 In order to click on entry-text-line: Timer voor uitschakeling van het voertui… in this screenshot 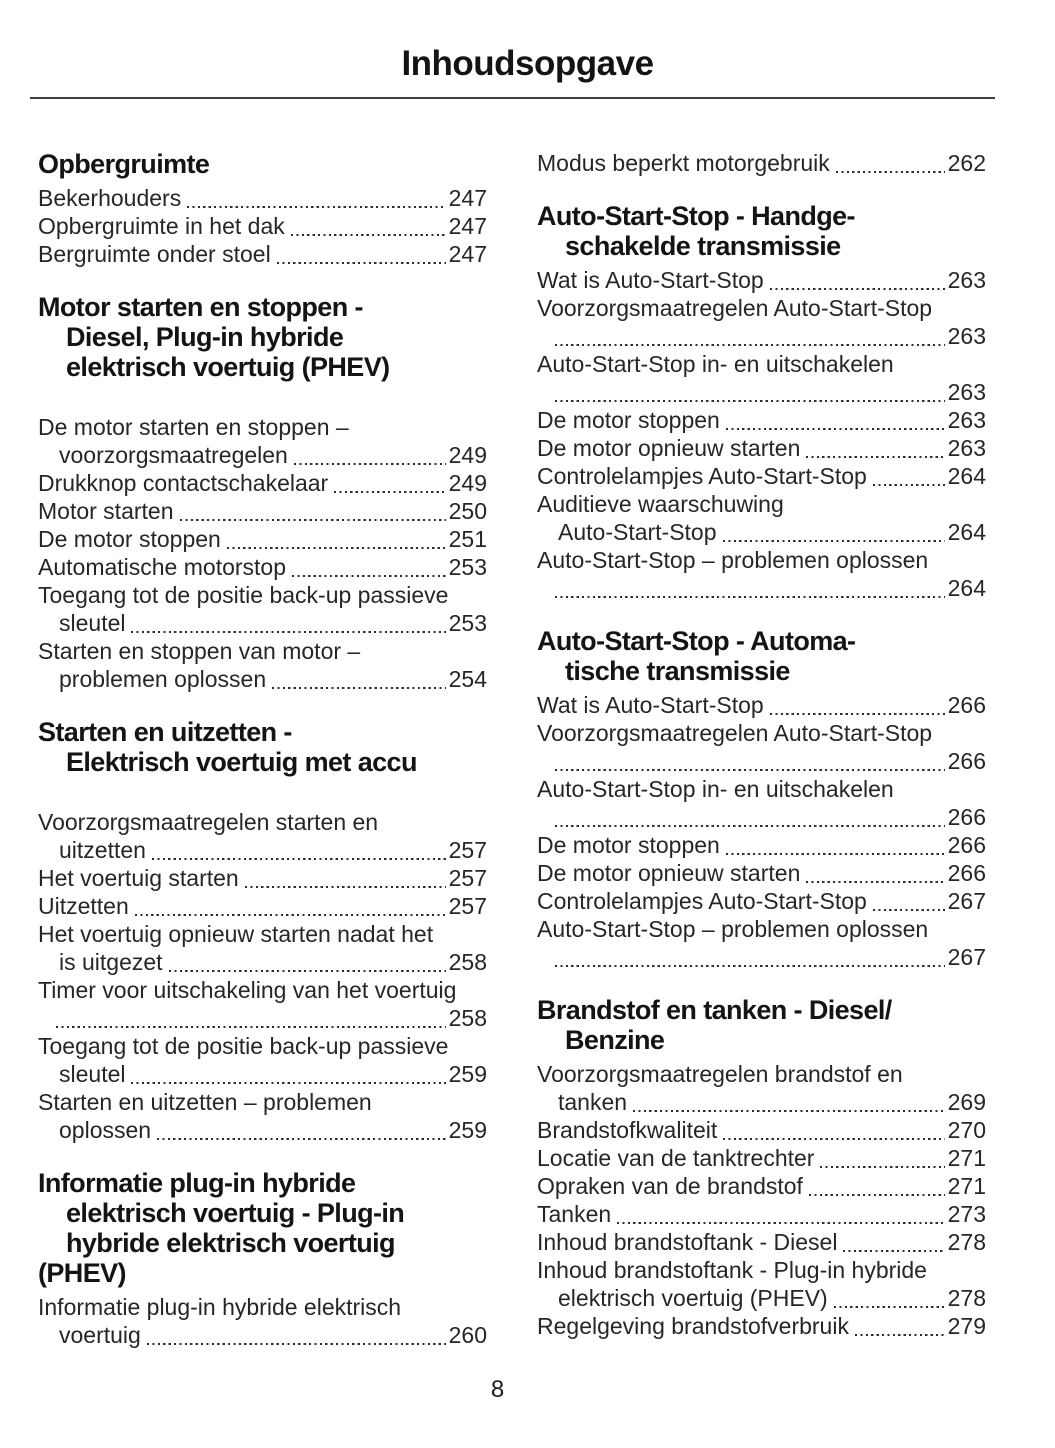, I will do `click(247, 990)`.